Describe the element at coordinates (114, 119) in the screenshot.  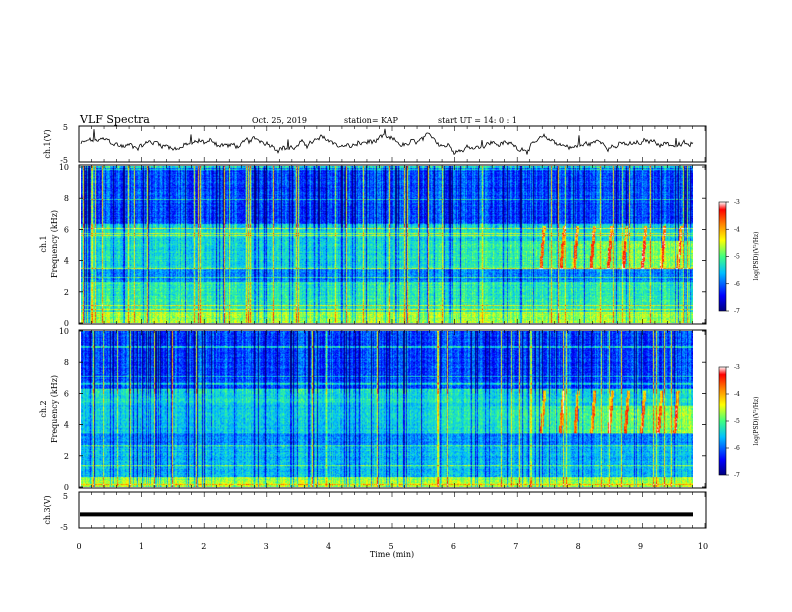
I see `figure-title: VLF Spectra` at that location.